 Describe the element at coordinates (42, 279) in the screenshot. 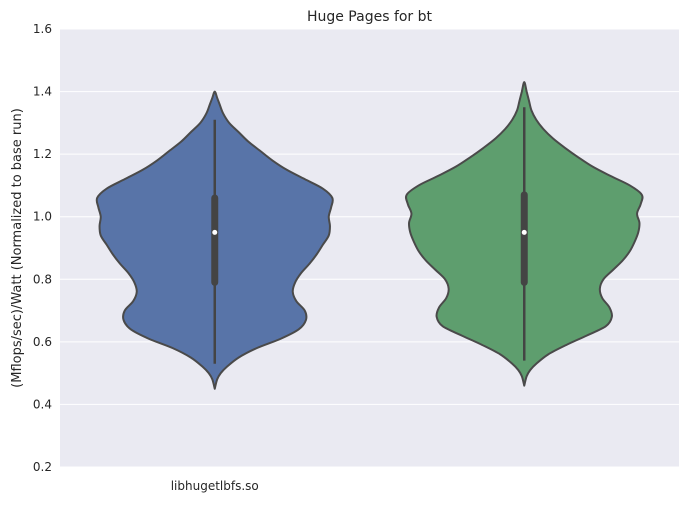

I see `y-tick-label: 0.8` at that location.